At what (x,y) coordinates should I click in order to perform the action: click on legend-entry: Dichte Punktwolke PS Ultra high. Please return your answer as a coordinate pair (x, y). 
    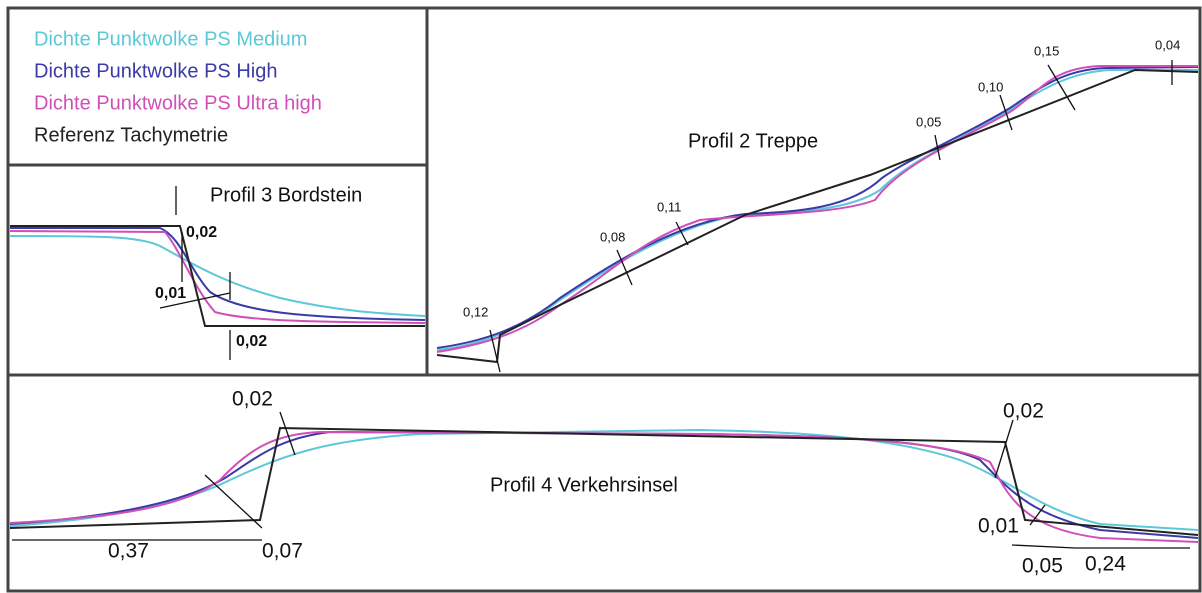
    Looking at the image, I should click on (178, 103).